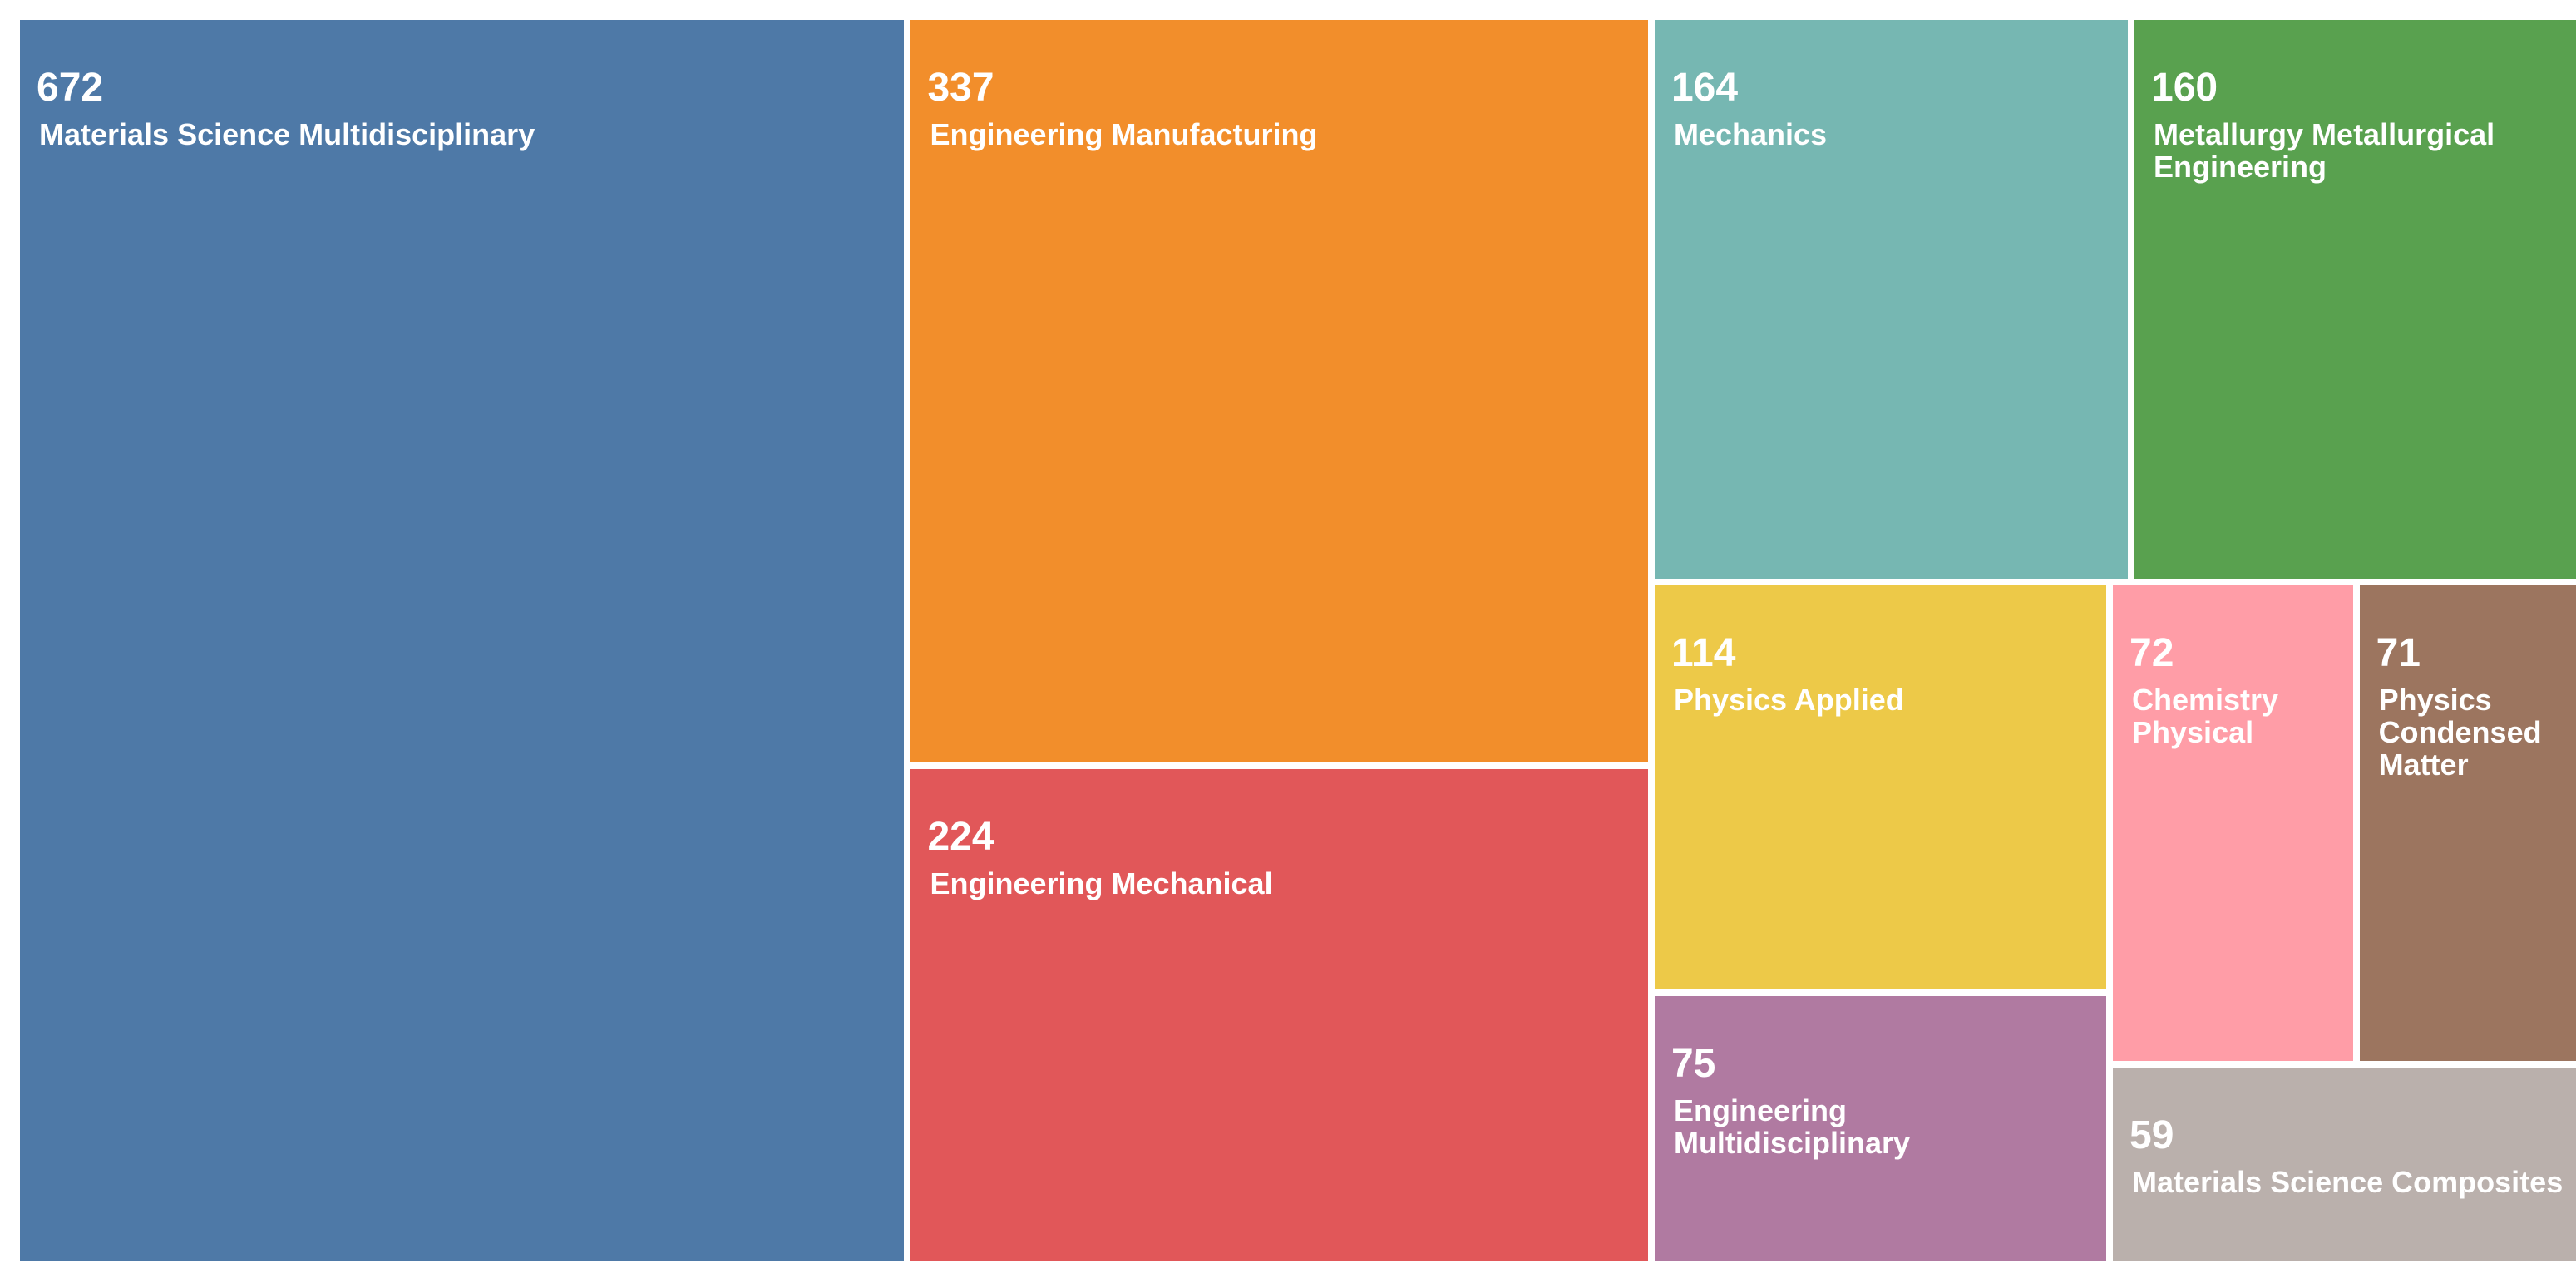 The width and height of the screenshot is (2576, 1268). I want to click on cell-value: 59, so click(2151, 1135).